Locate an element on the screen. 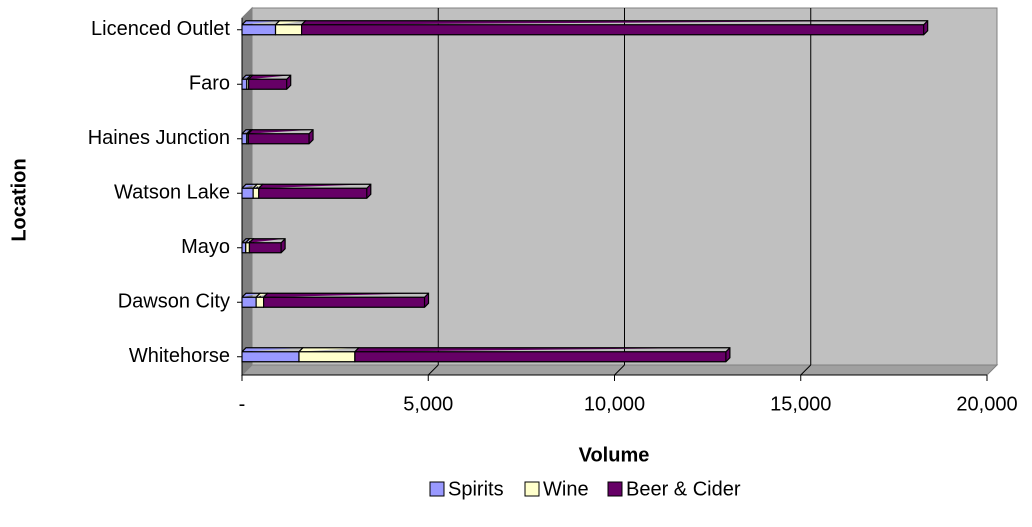 The height and width of the screenshot is (527, 1032). y-tick-label: Mayo is located at coordinates (205, 247).